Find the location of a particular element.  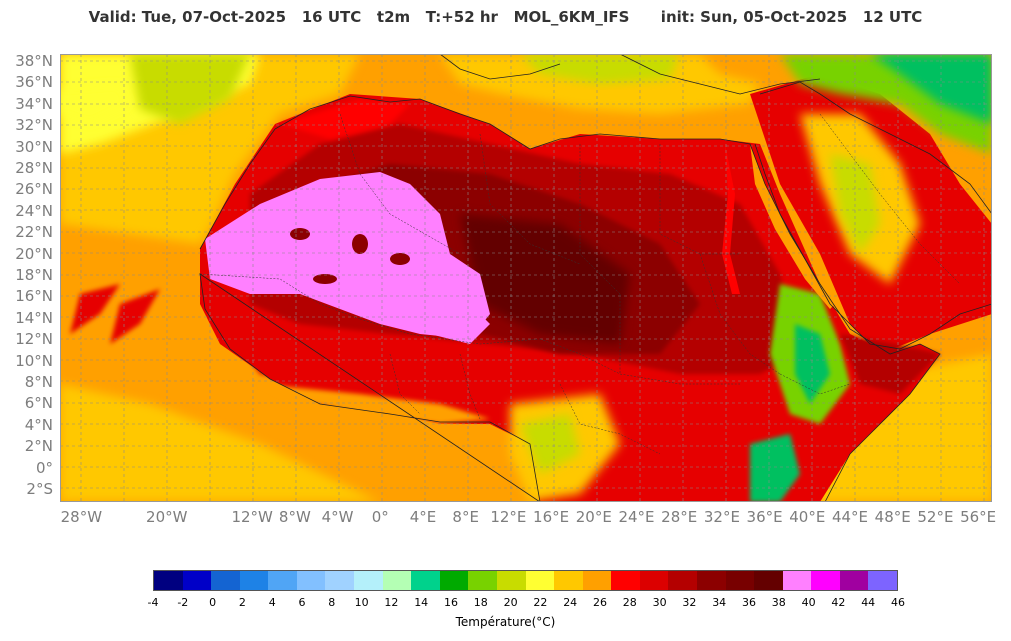

lat-label: 28°N is located at coordinates (34, 168).